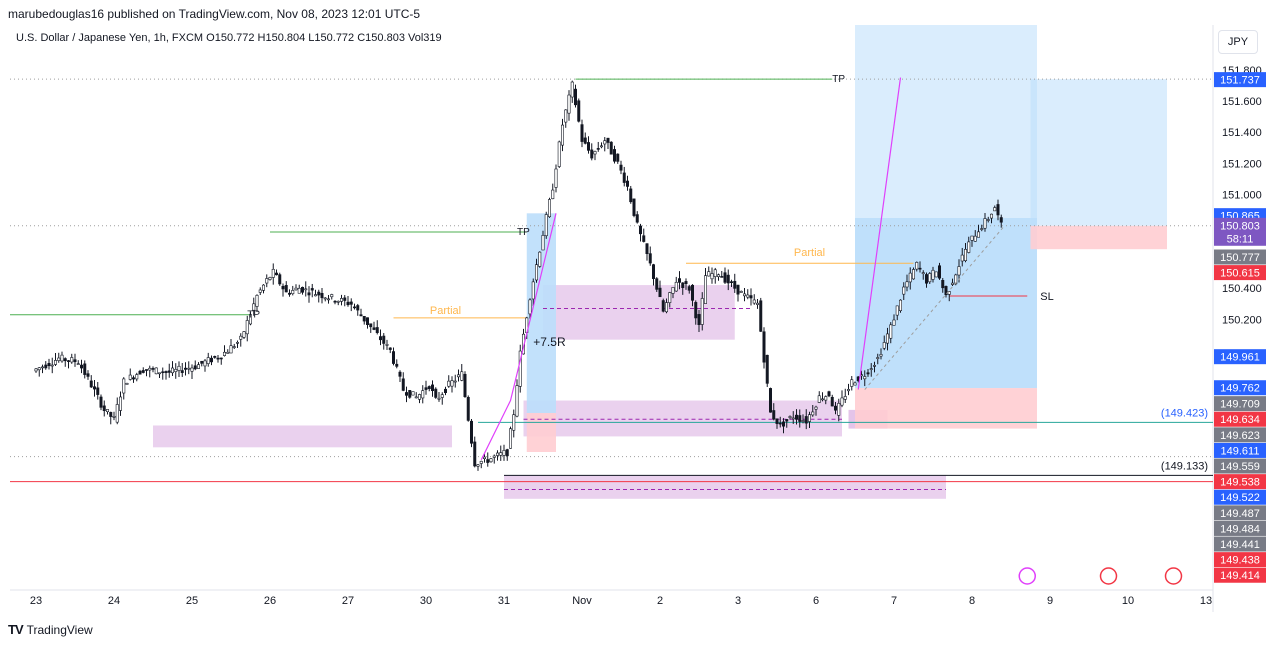 The width and height of the screenshot is (1280, 646). I want to click on x-tick-label: 8, so click(972, 601).